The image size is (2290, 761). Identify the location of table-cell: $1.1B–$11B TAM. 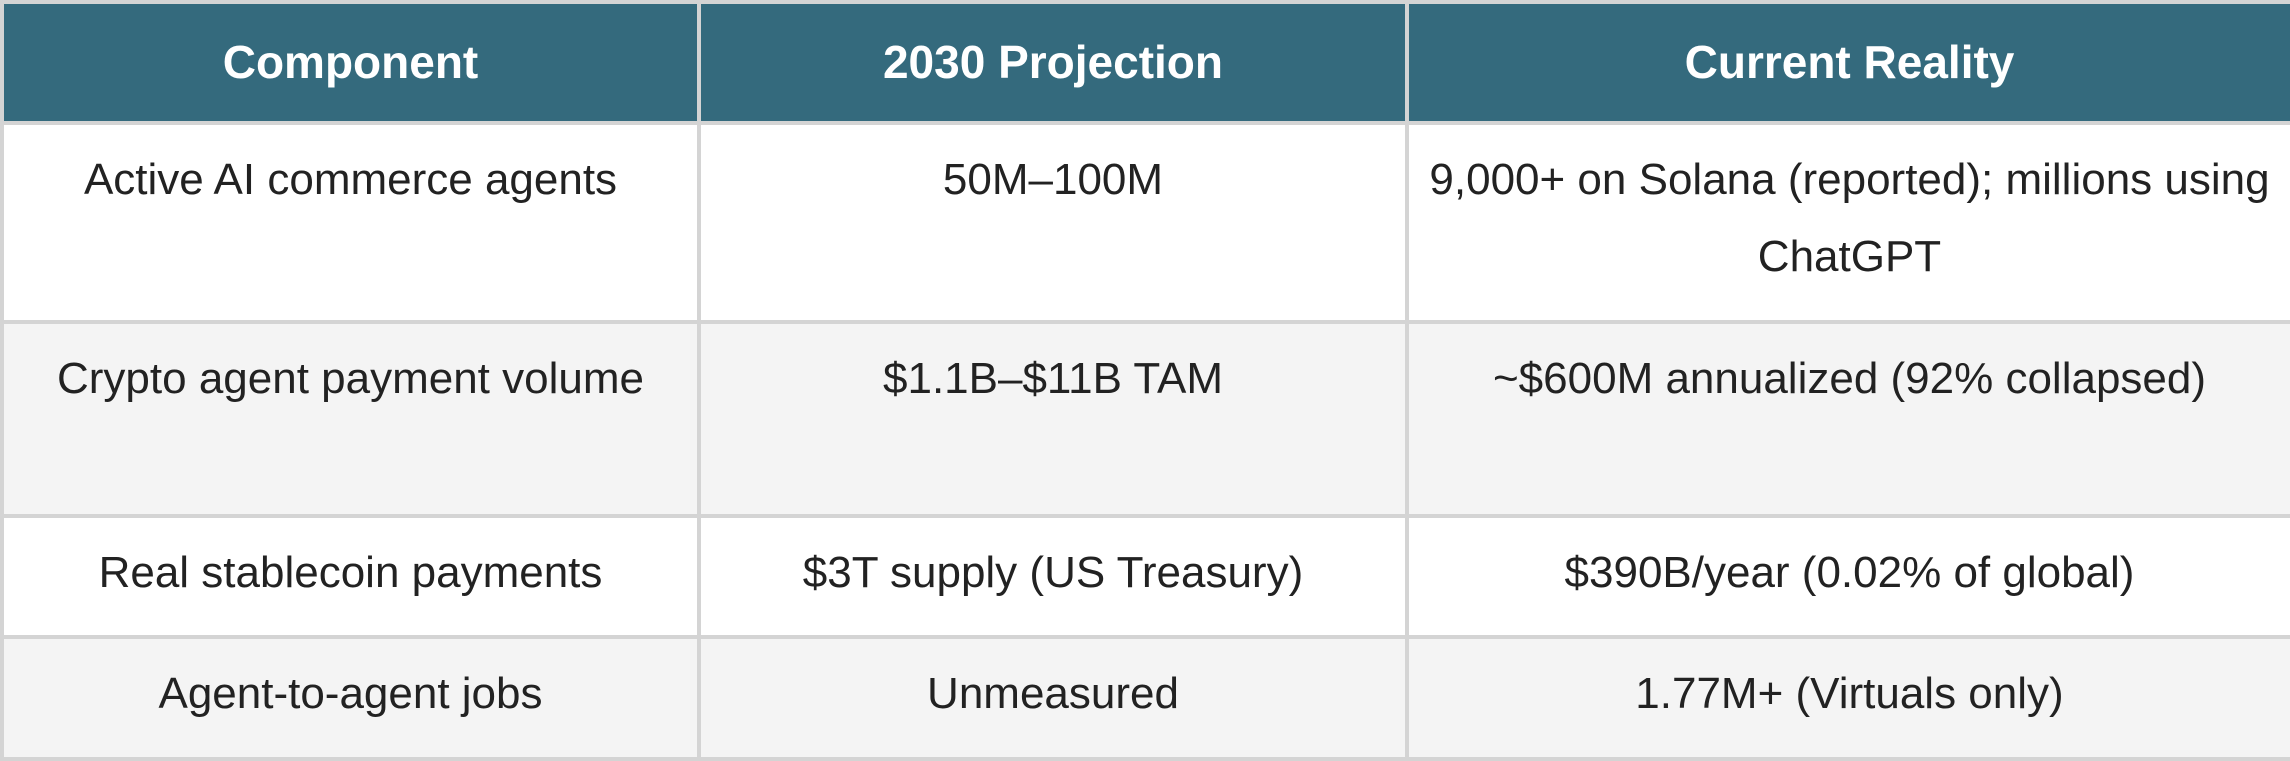
(1053, 419).